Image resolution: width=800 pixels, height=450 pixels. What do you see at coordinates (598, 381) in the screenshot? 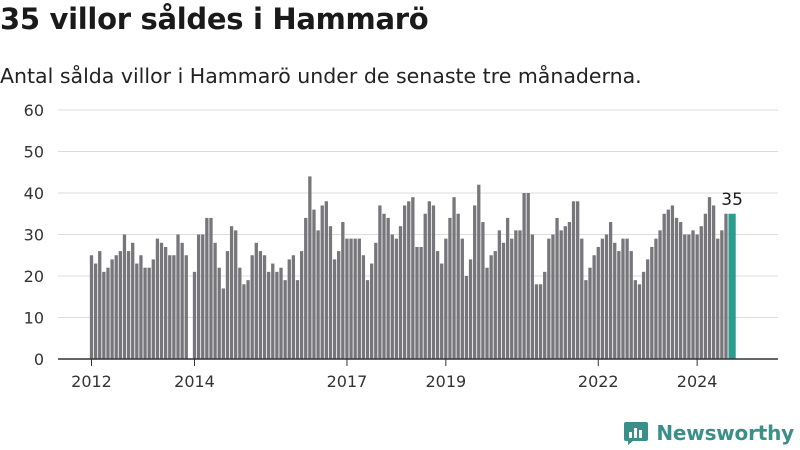
I see `x-tick-label: 2022` at bounding box center [598, 381].